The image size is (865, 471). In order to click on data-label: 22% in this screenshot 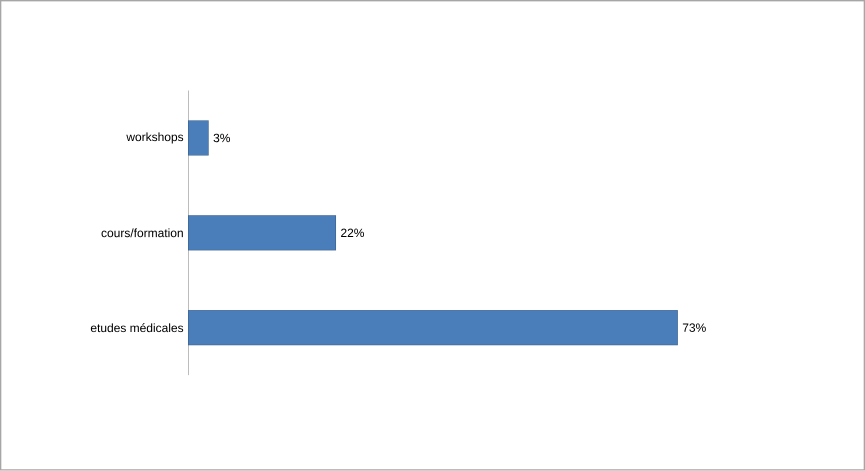, I will do `click(352, 233)`.